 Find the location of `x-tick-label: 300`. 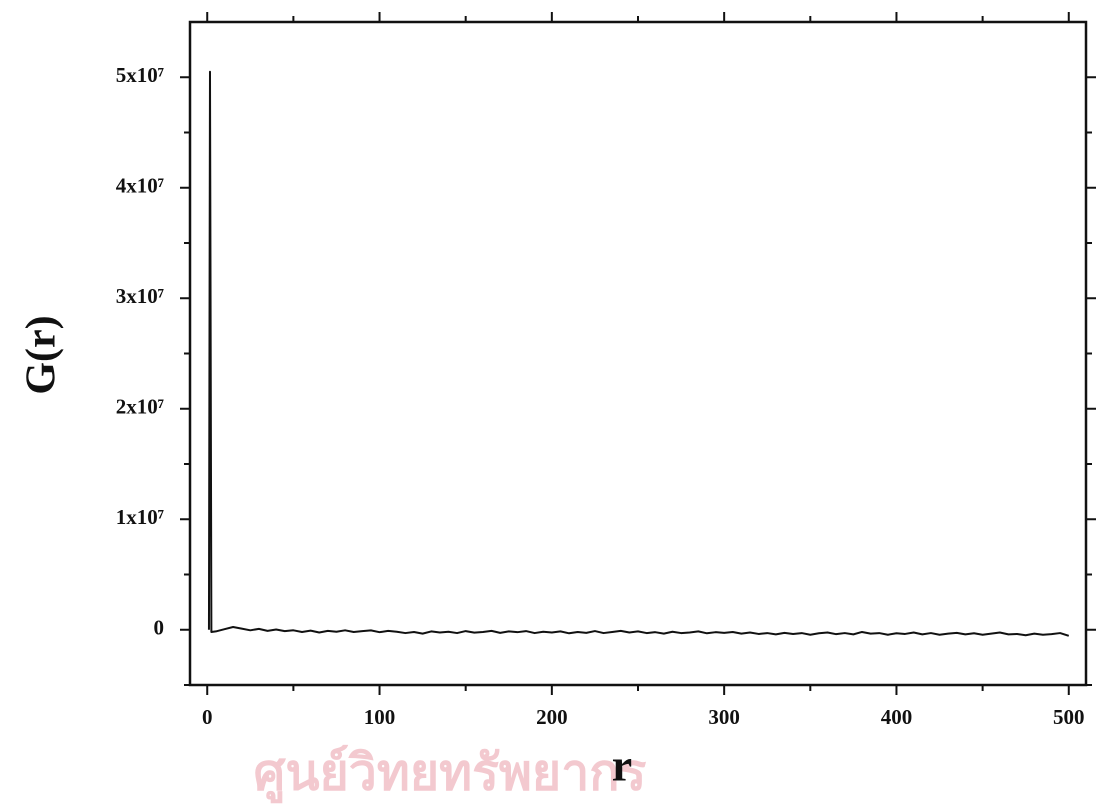

x-tick-label: 300 is located at coordinates (724, 717).